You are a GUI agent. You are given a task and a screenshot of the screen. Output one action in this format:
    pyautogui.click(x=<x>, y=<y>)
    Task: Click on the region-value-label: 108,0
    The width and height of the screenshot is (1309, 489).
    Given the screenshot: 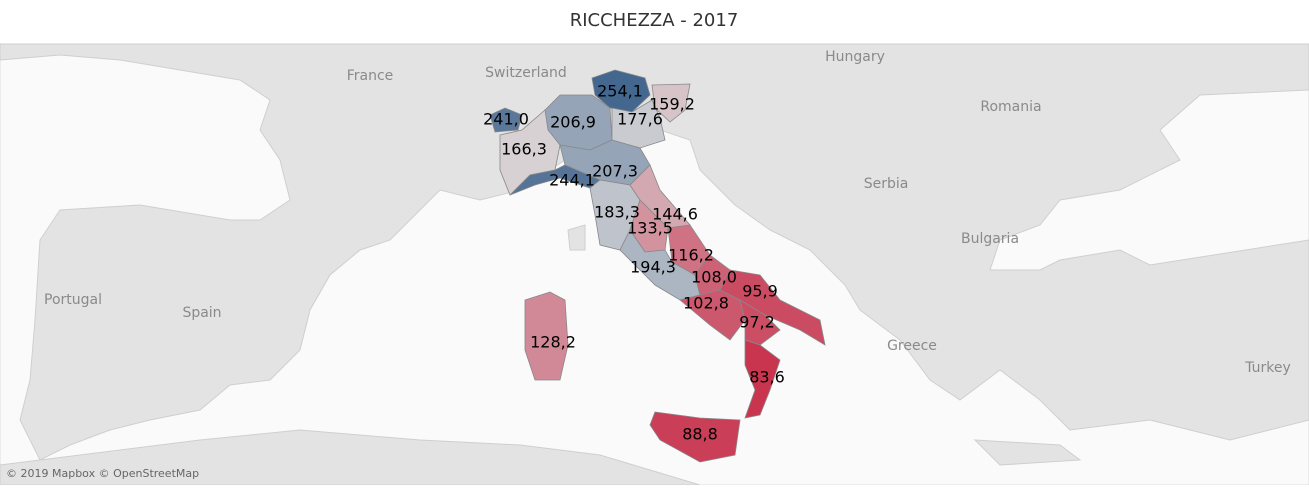 What is the action you would take?
    pyautogui.click(x=714, y=277)
    